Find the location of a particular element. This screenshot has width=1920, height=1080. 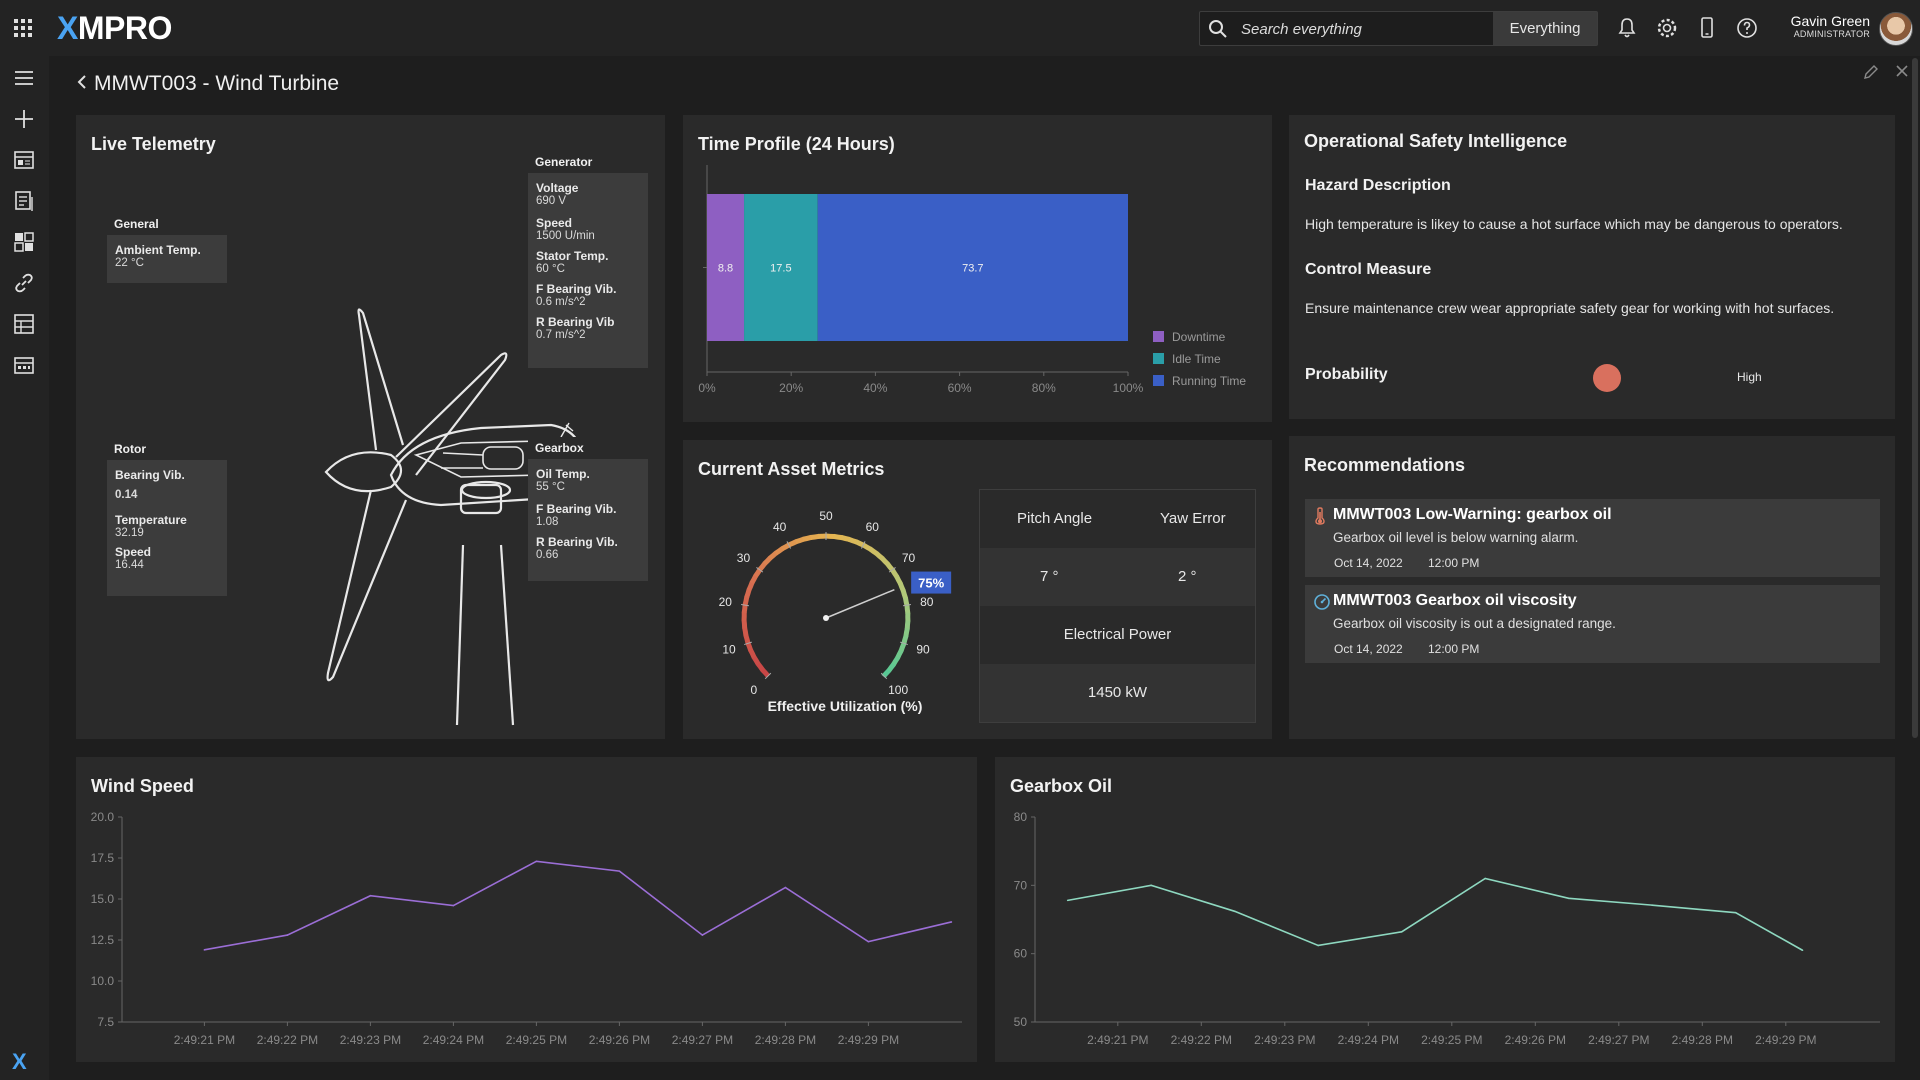

search-scope-dropdown: Everything is located at coordinates (1545, 28).